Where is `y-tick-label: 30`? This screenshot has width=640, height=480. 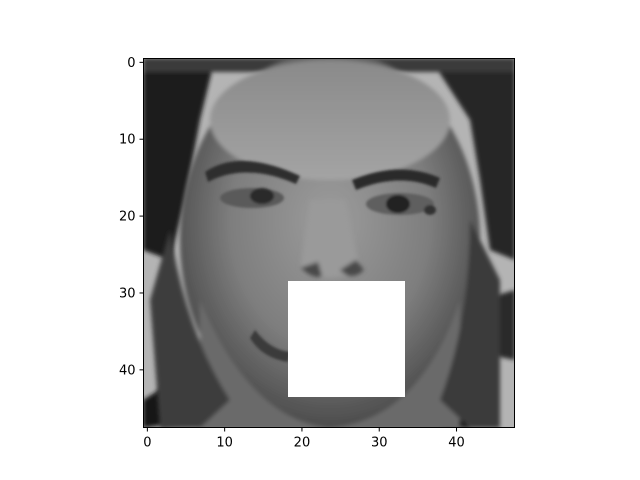
y-tick-label: 30 is located at coordinates (127, 293).